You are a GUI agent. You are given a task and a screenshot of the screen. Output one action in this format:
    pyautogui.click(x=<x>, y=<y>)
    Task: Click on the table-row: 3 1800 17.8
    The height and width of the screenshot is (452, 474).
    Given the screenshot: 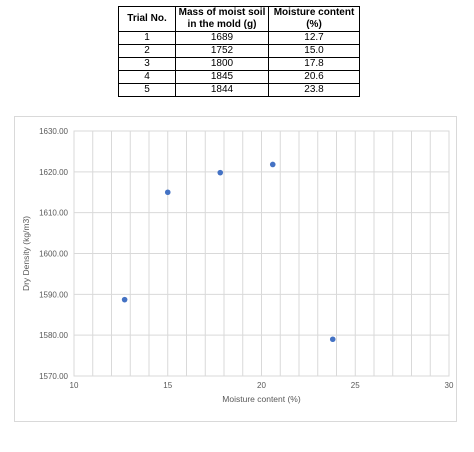 What is the action you would take?
    pyautogui.click(x=239, y=64)
    